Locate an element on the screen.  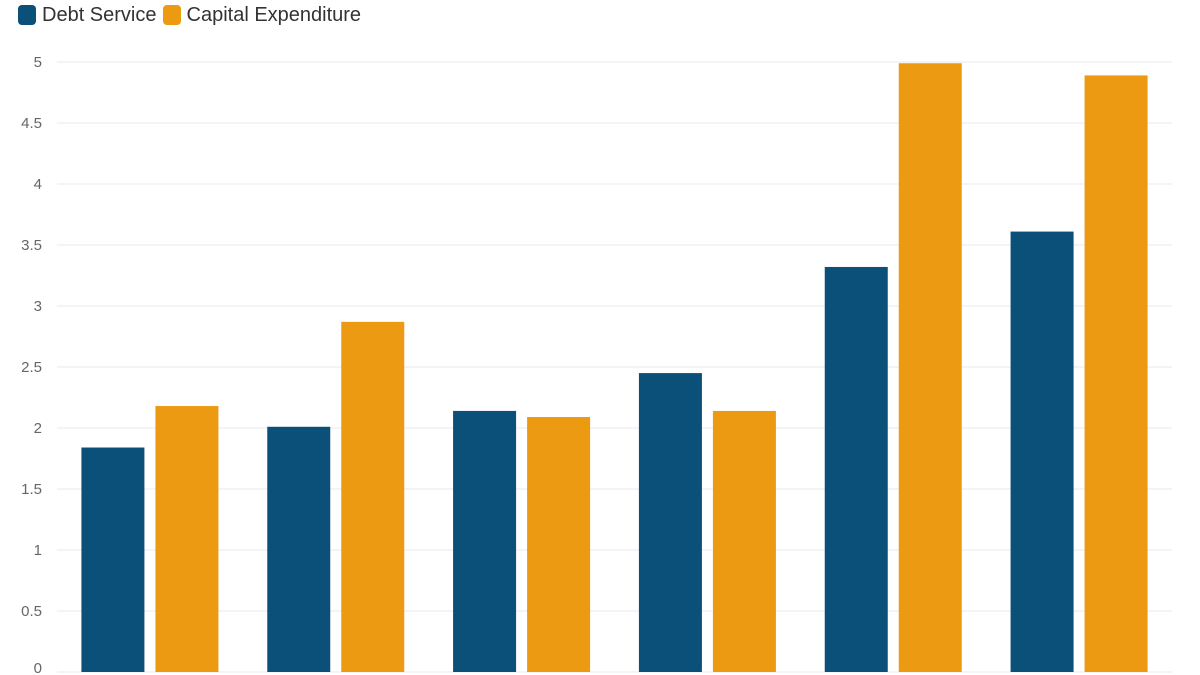
y-tick-label: 1.5 is located at coordinates (31, 489).